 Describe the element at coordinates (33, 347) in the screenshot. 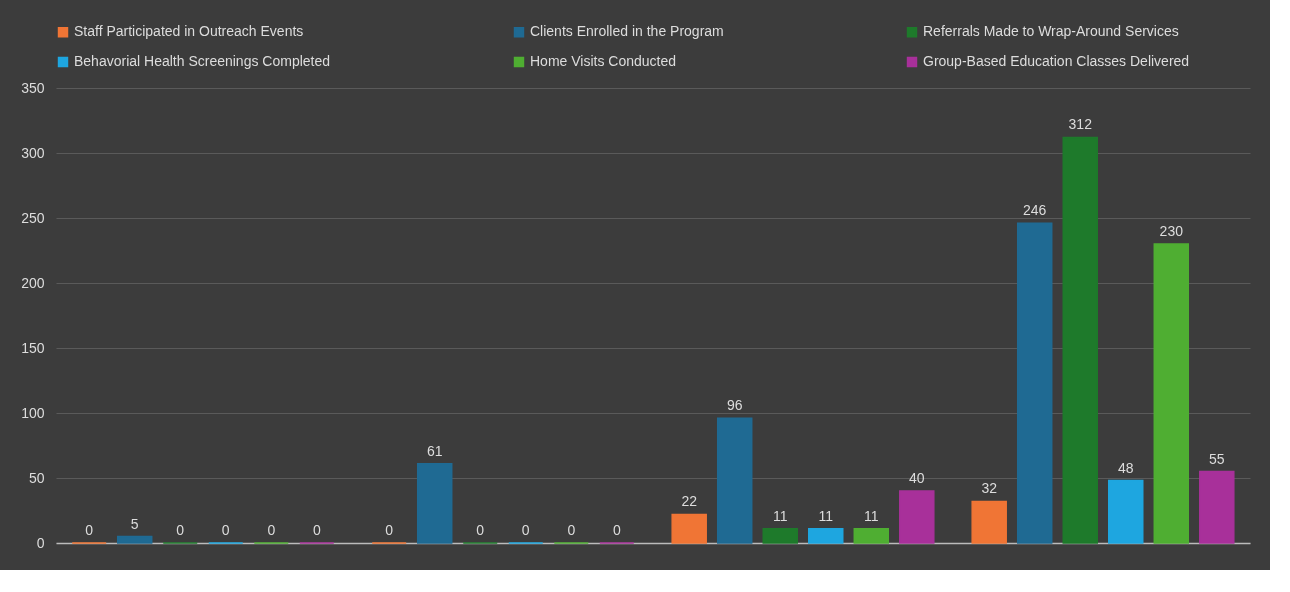

I see `y-tick-label: 150` at that location.